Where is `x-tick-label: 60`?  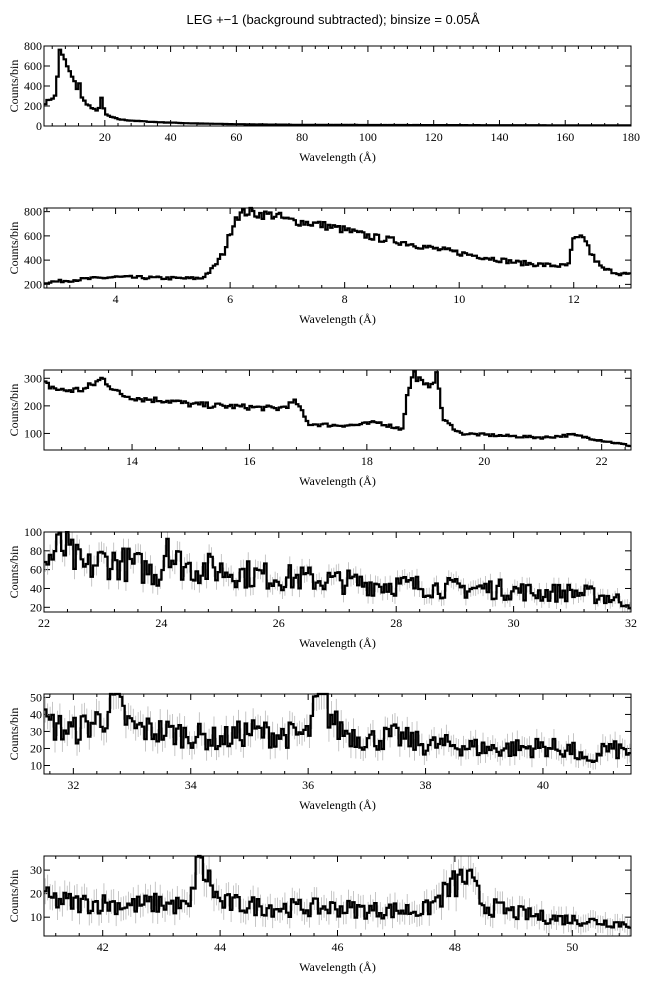 x-tick-label: 60 is located at coordinates (236, 137).